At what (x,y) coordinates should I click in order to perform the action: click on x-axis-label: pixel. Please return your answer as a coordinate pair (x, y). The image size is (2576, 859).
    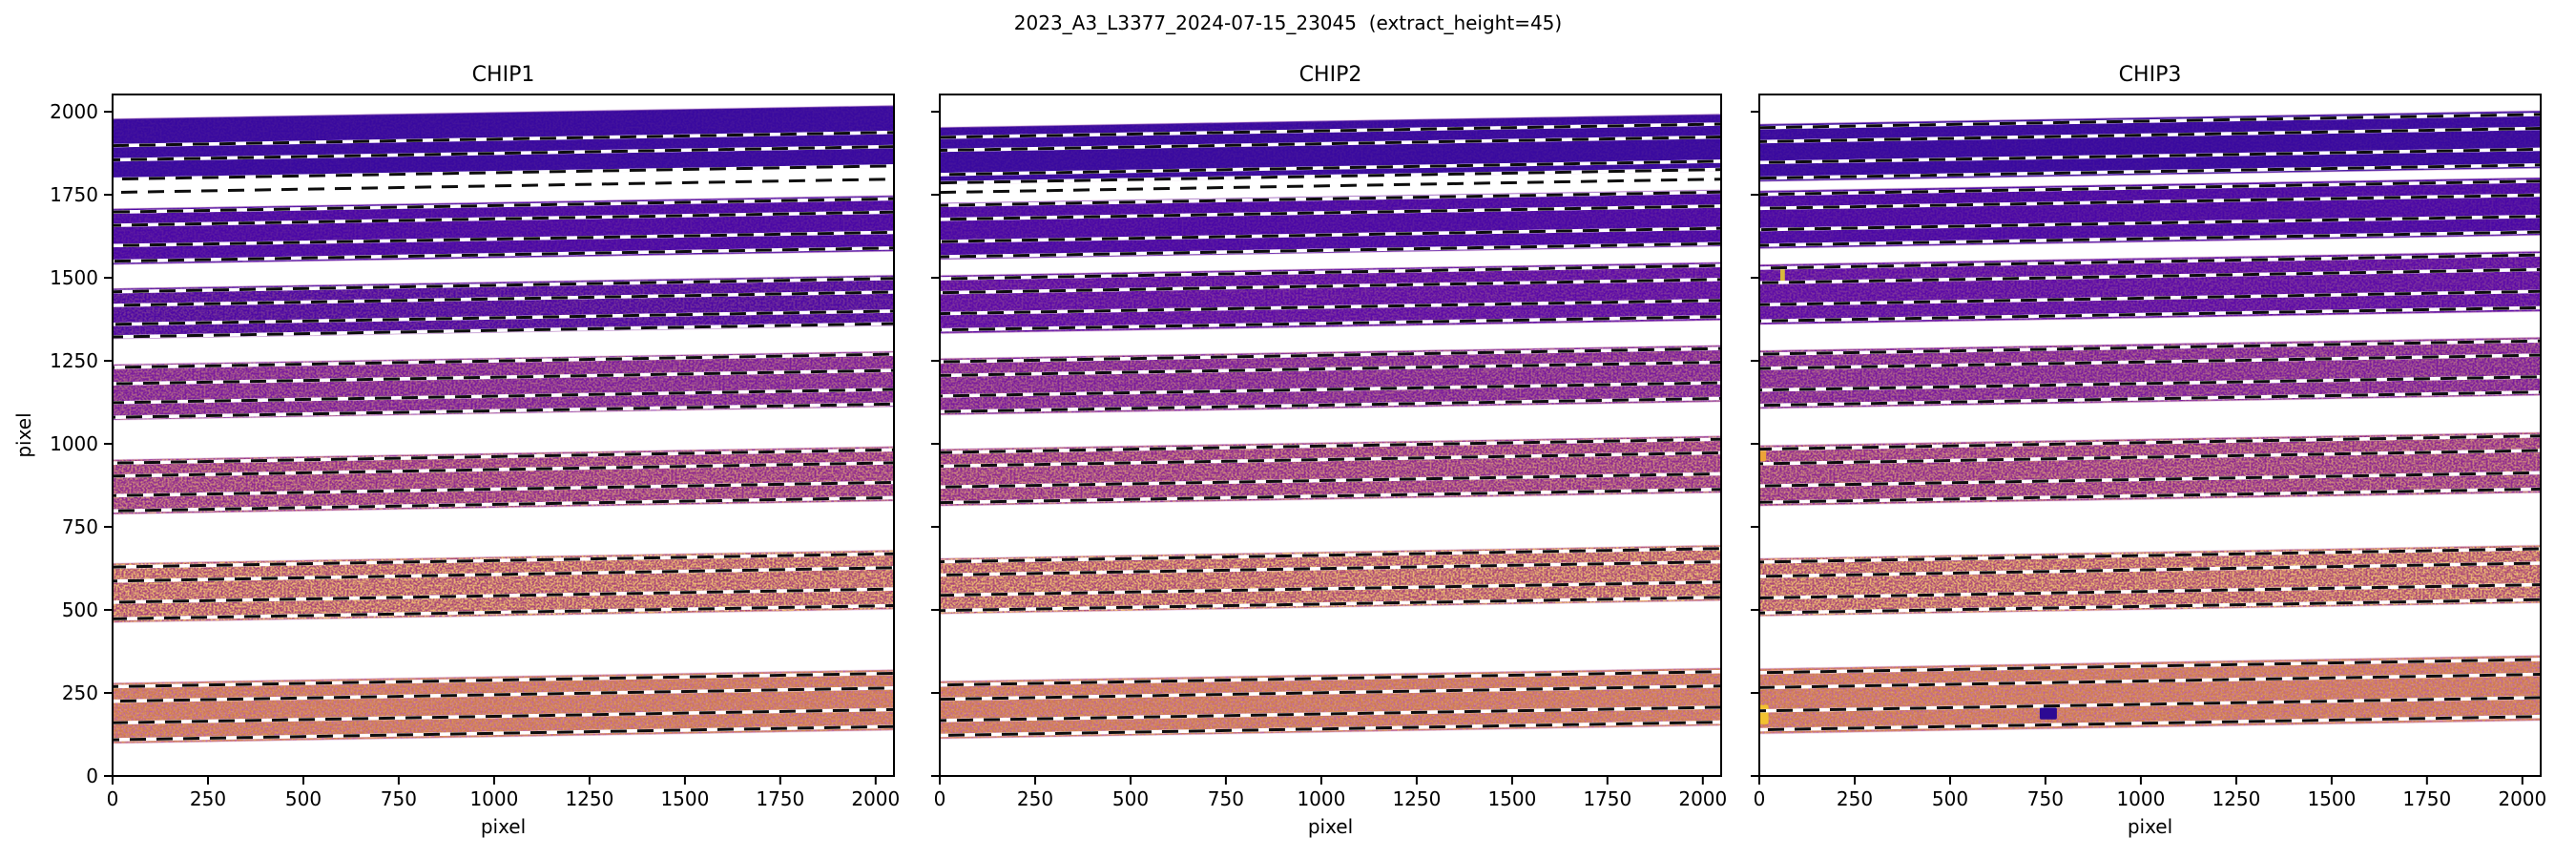
    Looking at the image, I should click on (1330, 826).